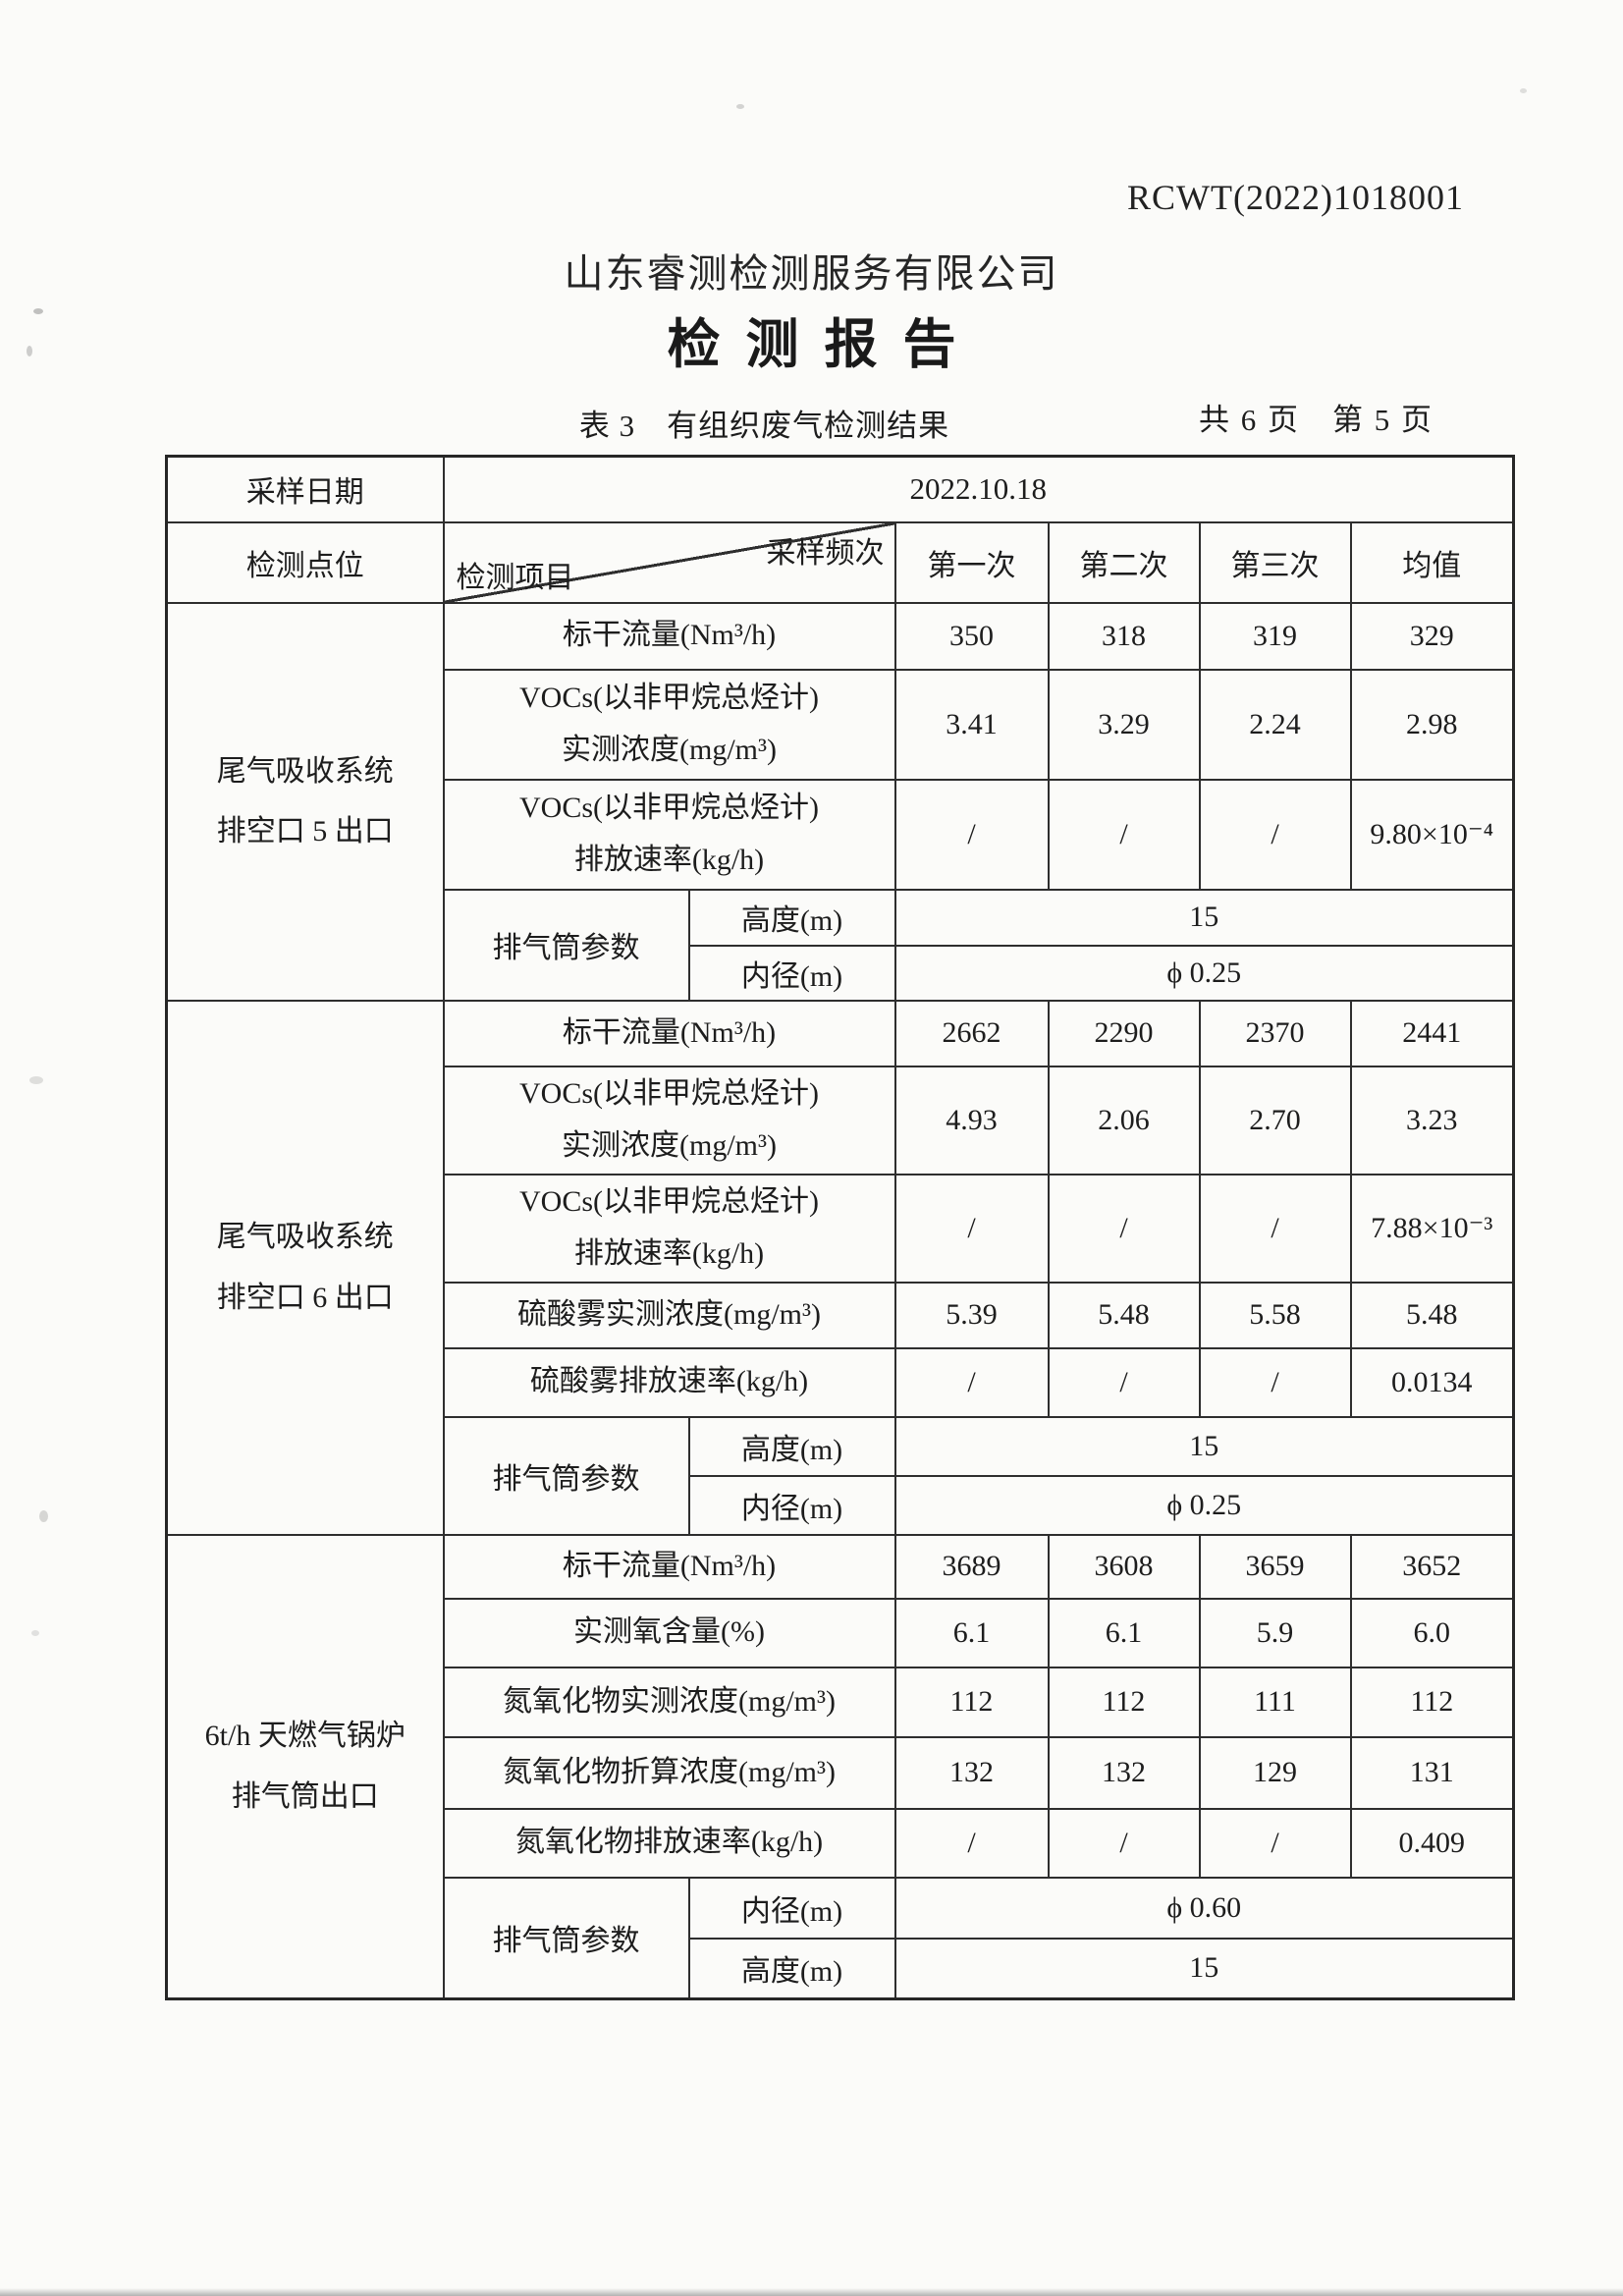  I want to click on table-row: 氮氧化物折算浓度(mg/m³) 132 132 129 131, so click(841, 1772).